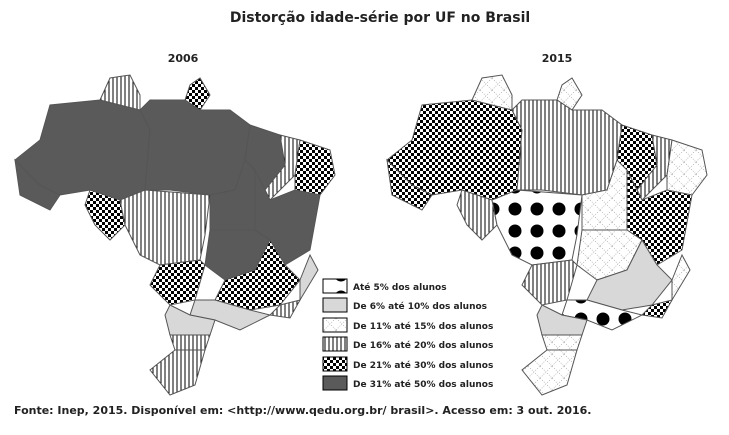  I want to click on map-label: 2015, so click(557, 58).